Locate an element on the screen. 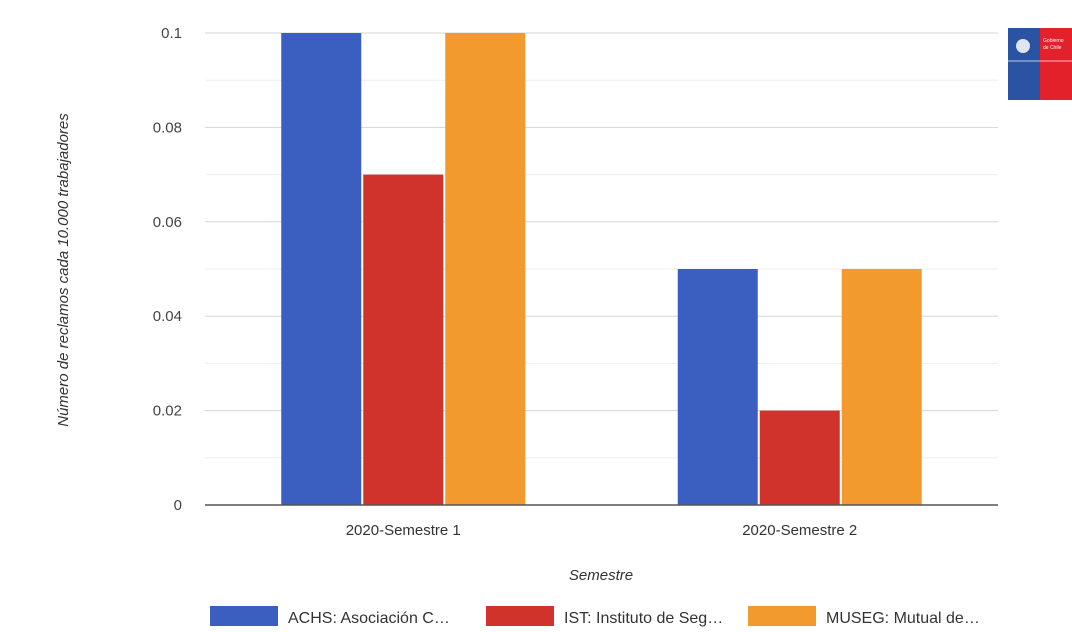 The height and width of the screenshot is (632, 1072). gobierno-de-chile-logo: Gobierno de Chile is located at coordinates (1040, 64).